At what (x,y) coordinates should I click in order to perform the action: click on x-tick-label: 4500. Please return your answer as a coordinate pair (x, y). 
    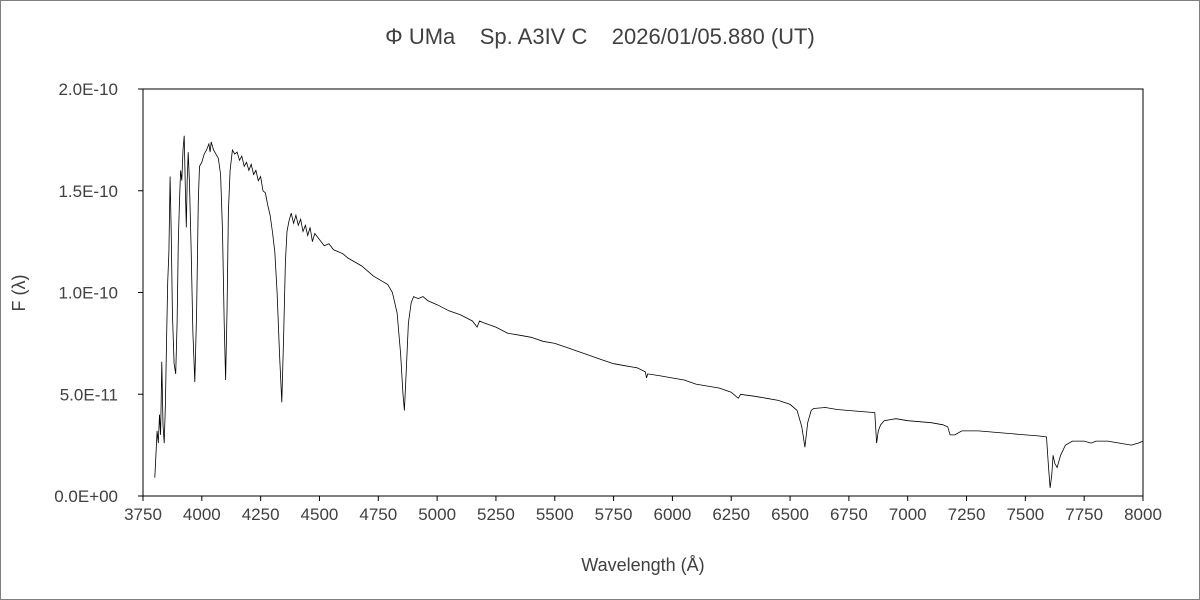
    Looking at the image, I should click on (320, 514).